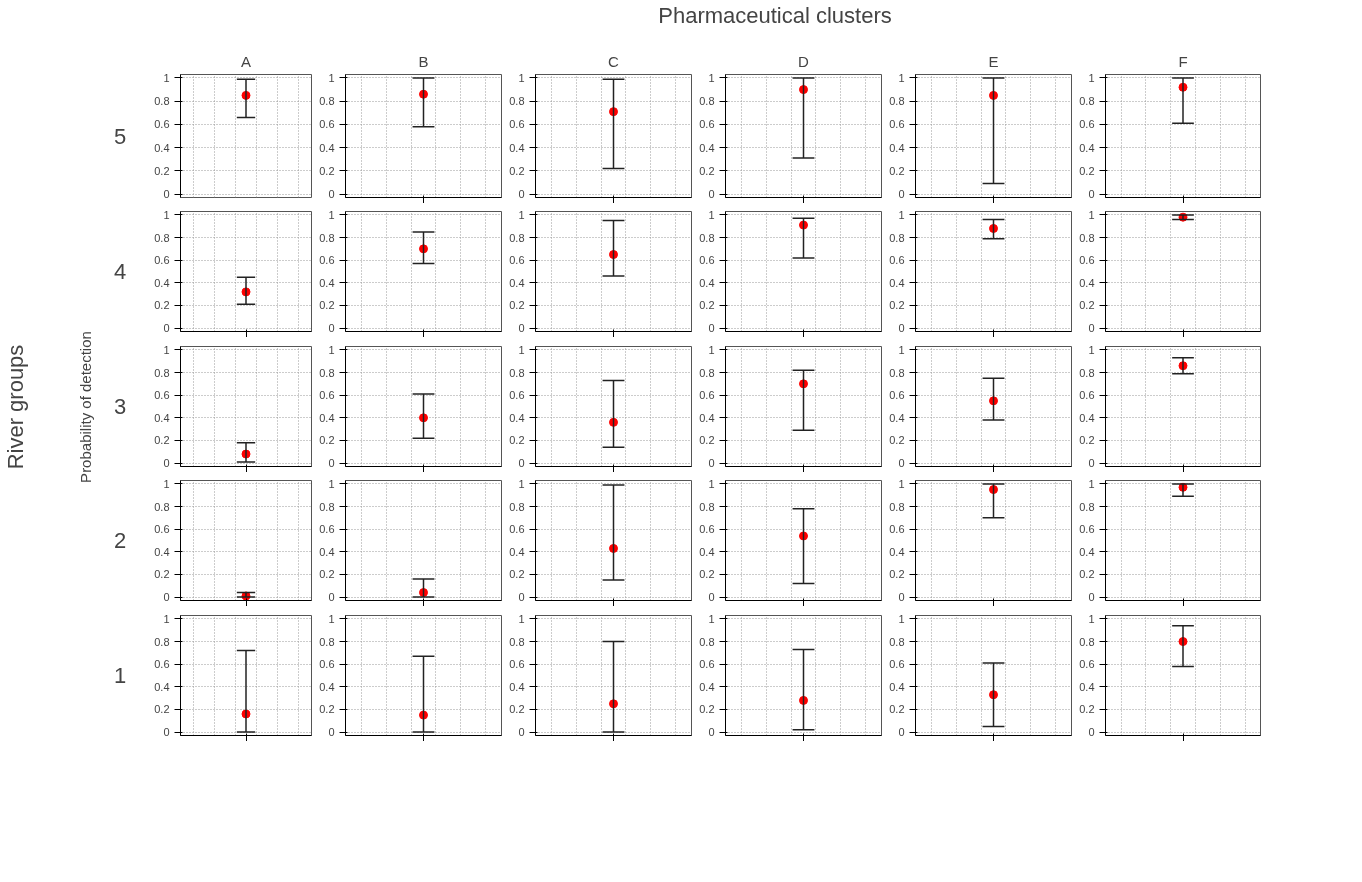  Describe the element at coordinates (15, 407) in the screenshot. I see `text: River groups` at that location.